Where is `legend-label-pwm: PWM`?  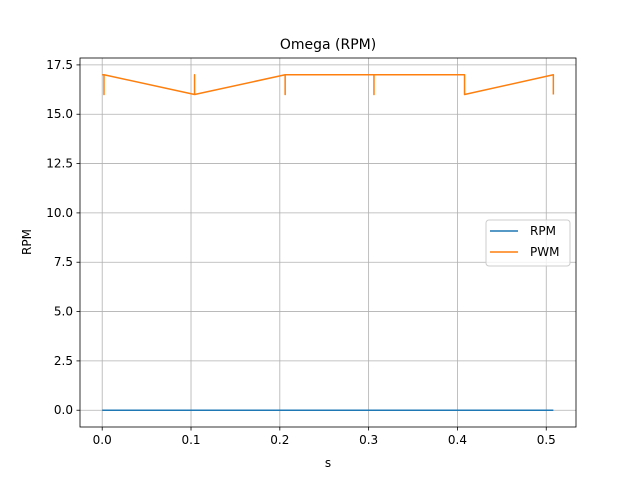 legend-label-pwm: PWM is located at coordinates (544, 252).